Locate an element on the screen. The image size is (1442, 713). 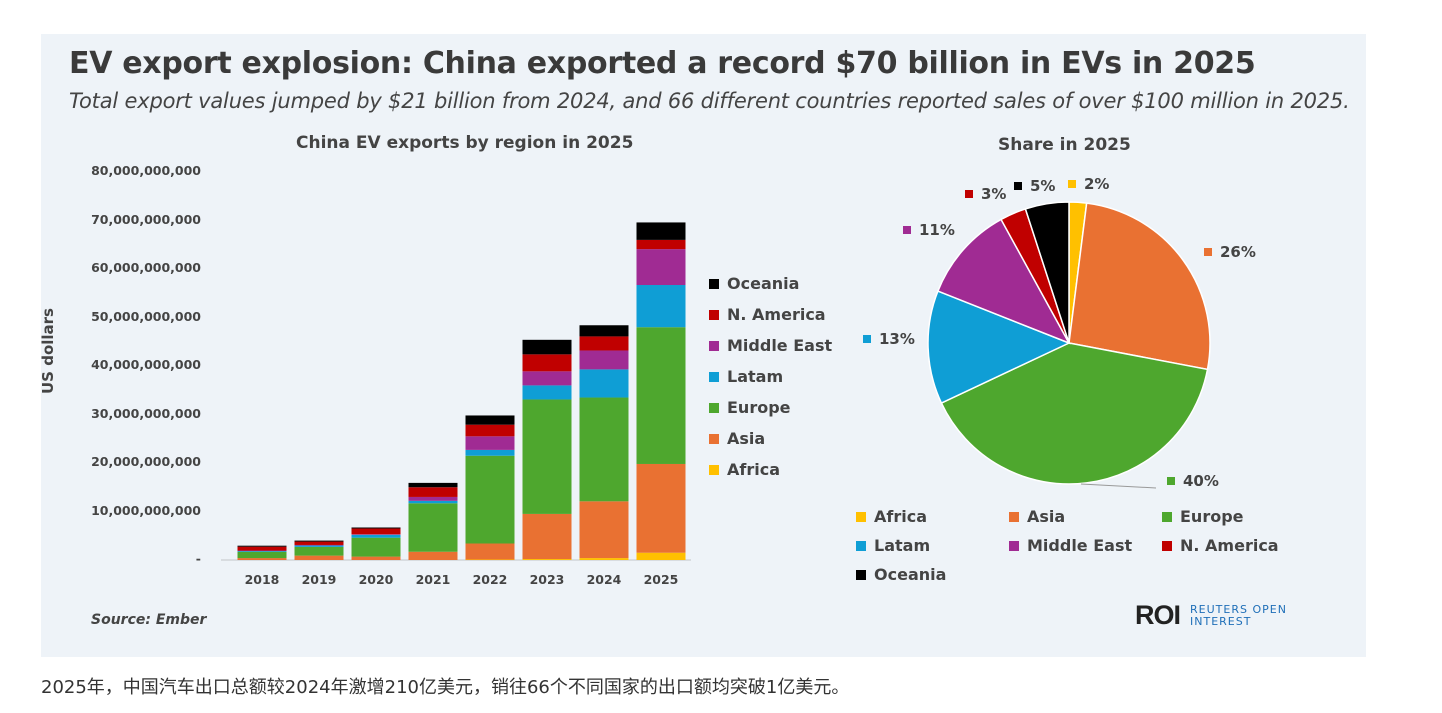
bar-segment-oceania-2021 is located at coordinates (433, 485).